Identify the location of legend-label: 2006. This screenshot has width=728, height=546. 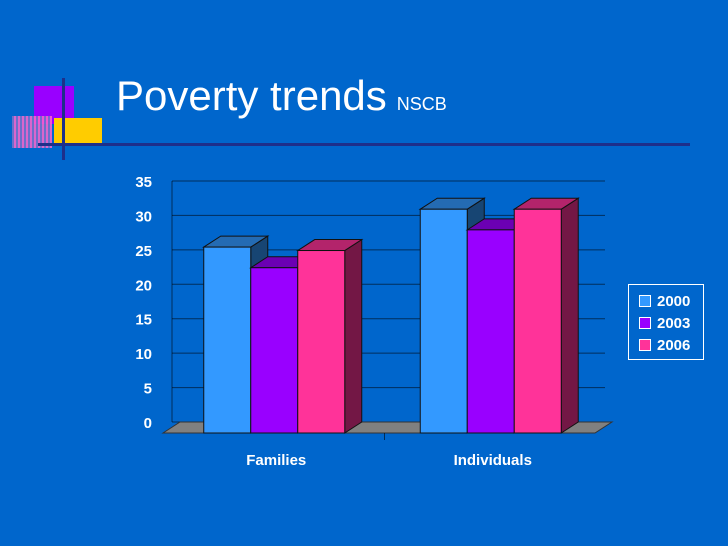
(674, 345).